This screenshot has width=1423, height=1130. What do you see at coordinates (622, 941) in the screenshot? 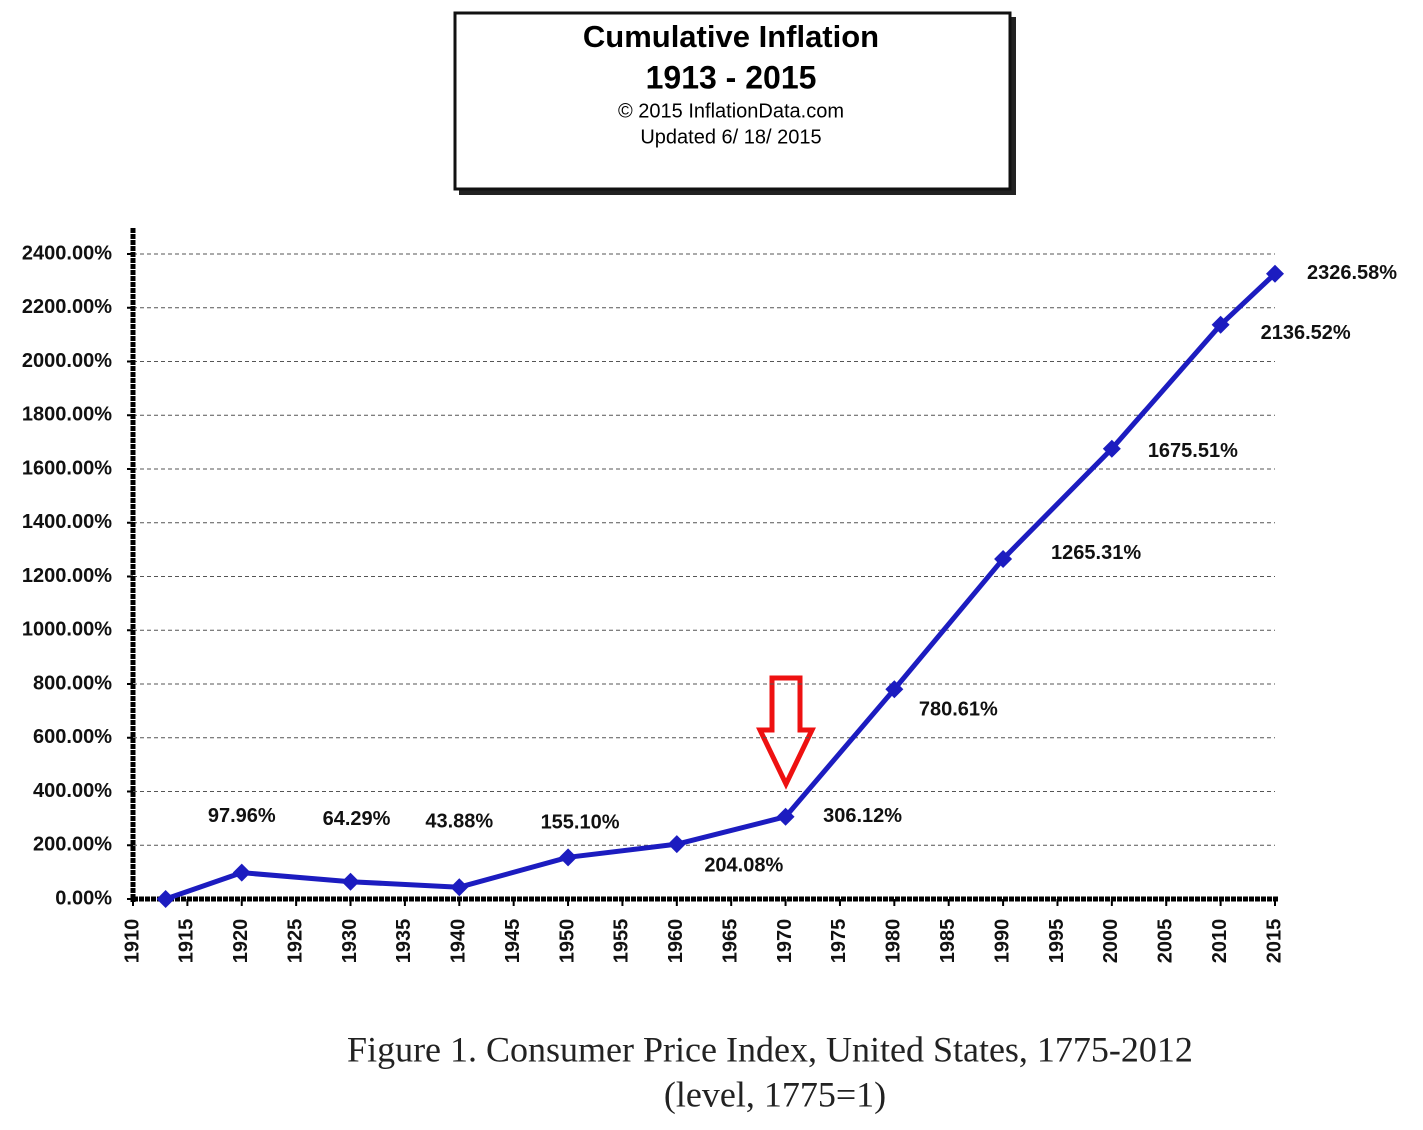
I see `x-tick-label: 1955` at bounding box center [622, 941].